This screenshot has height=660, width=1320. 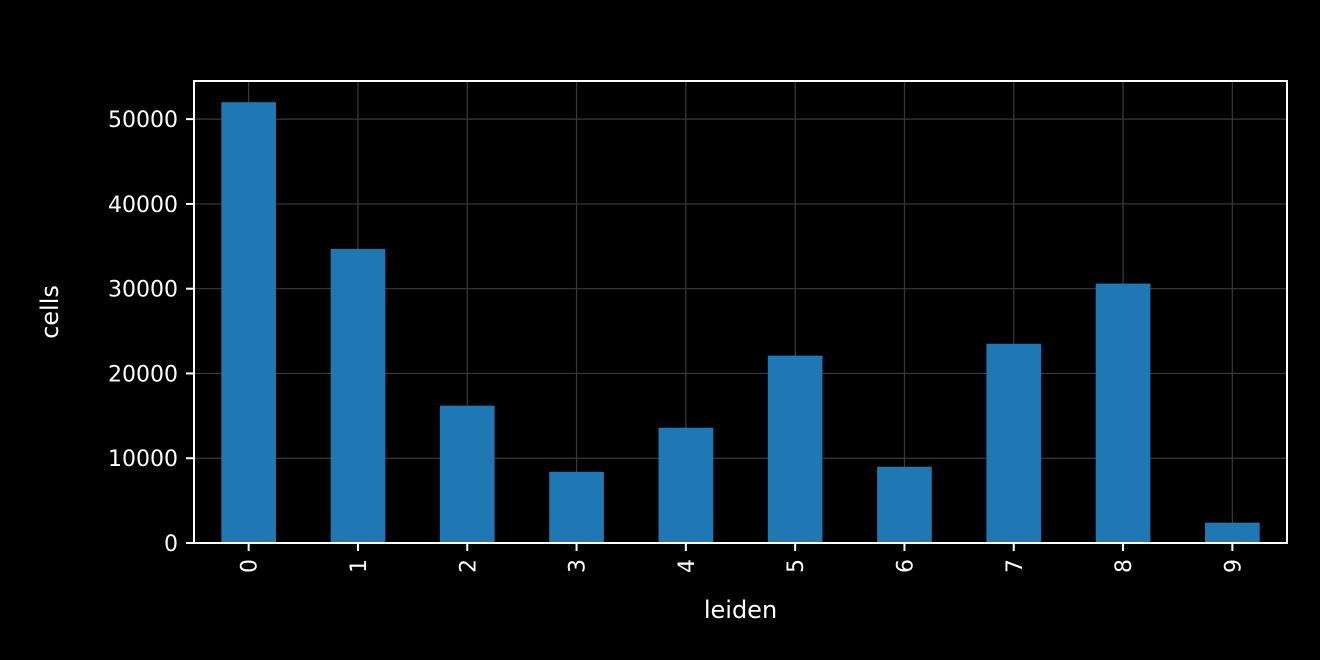 What do you see at coordinates (143, 120) in the screenshot?
I see `y-tick-label: 50000` at bounding box center [143, 120].